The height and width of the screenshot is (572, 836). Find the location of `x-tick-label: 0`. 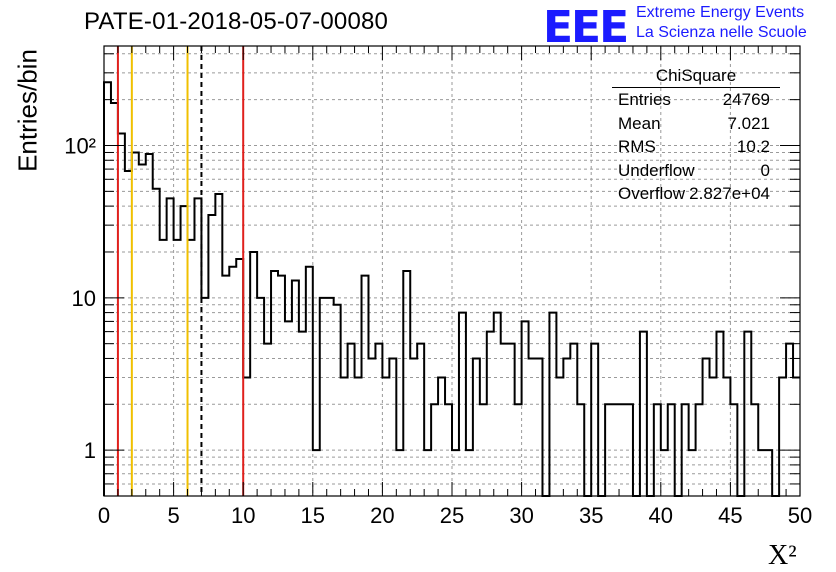

x-tick-label: 0 is located at coordinates (104, 515).